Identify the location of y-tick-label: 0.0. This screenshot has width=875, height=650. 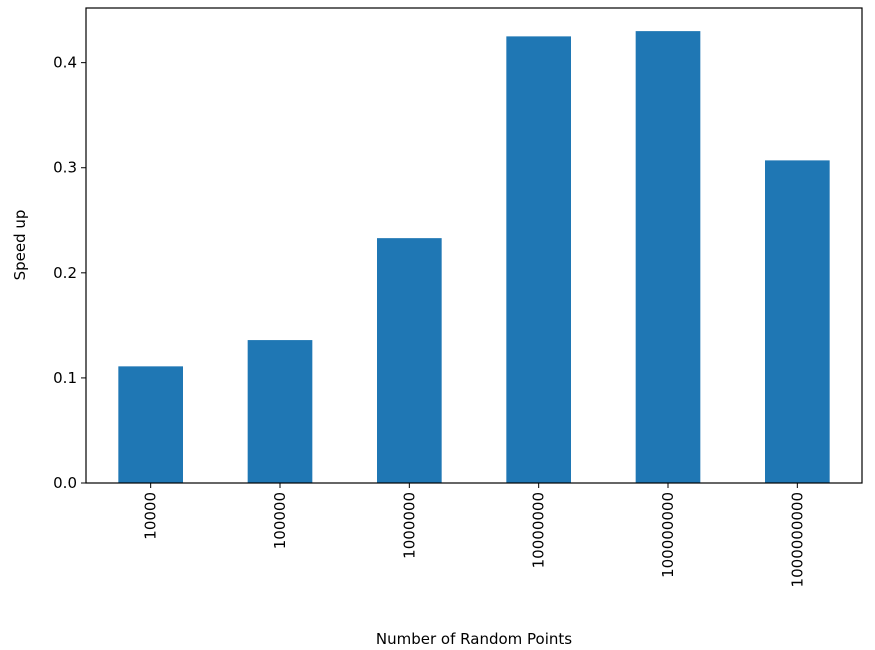
(65, 483).